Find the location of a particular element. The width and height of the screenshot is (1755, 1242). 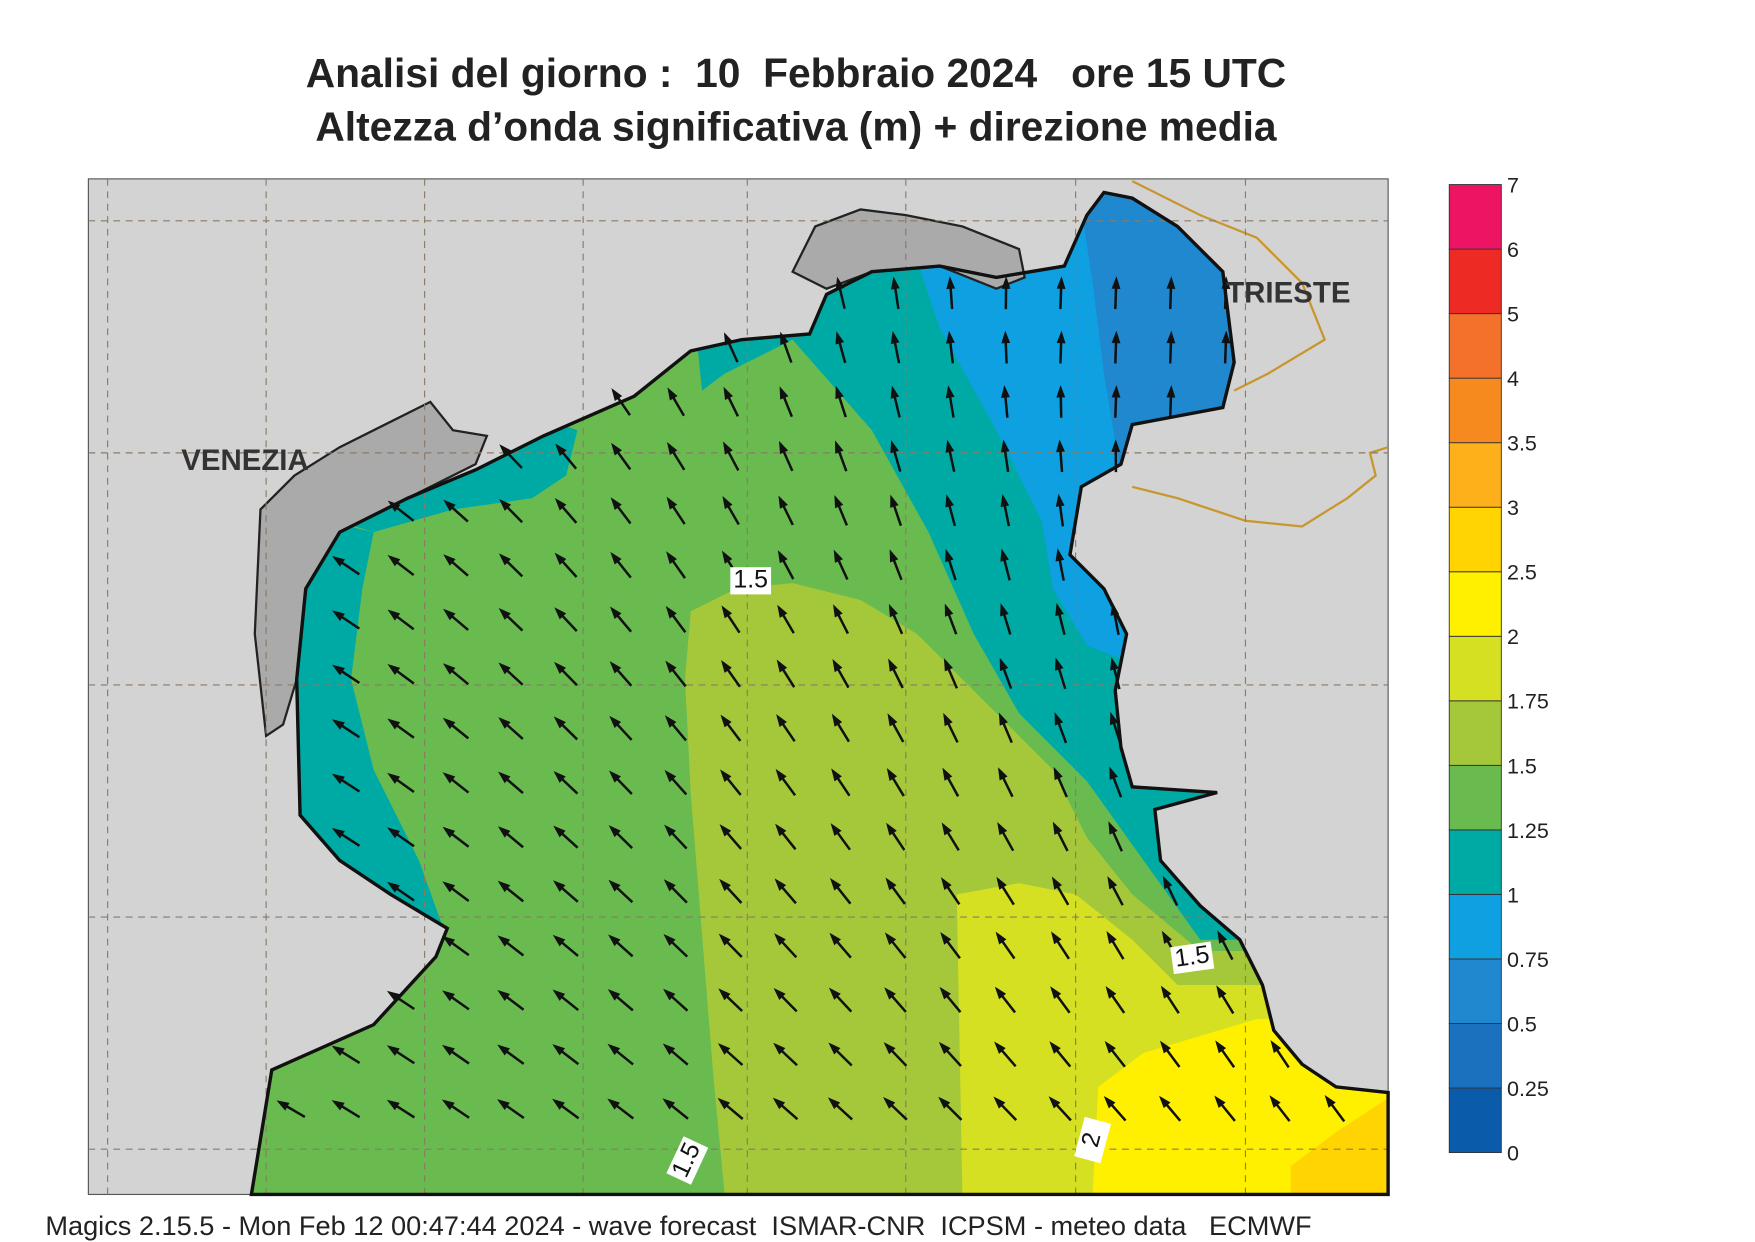

contour-label: 1.5 is located at coordinates (1192, 956).